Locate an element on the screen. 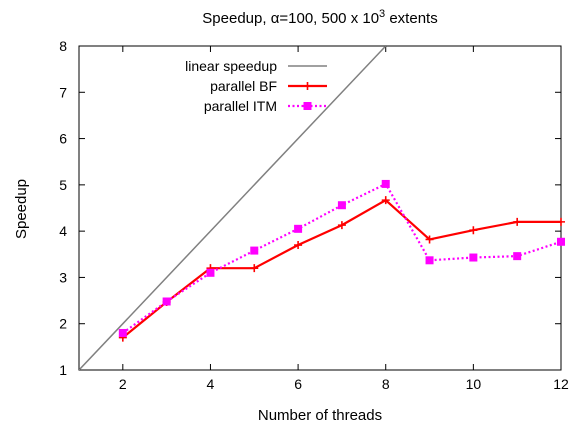 Image resolution: width=582 pixels, height=429 pixels. chart-title-suffix: extents is located at coordinates (411, 18).